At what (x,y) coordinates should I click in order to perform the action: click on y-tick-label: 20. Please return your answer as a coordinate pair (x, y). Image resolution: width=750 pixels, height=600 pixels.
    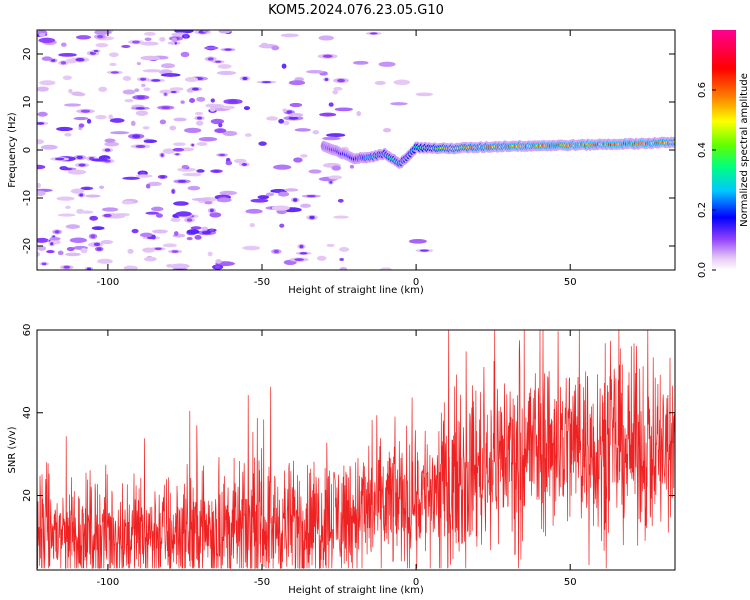
    Looking at the image, I should click on (27, 495).